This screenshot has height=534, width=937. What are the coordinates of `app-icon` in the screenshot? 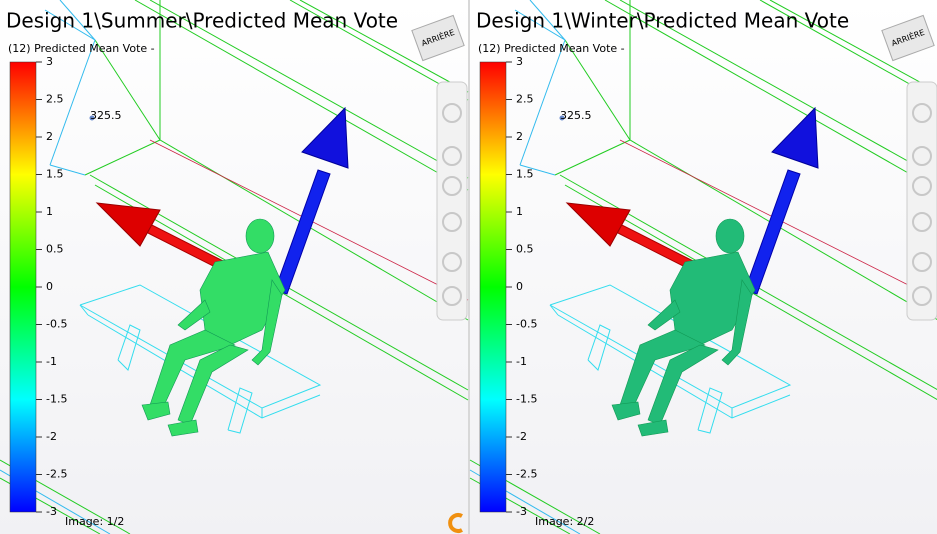 It's located at (455, 523).